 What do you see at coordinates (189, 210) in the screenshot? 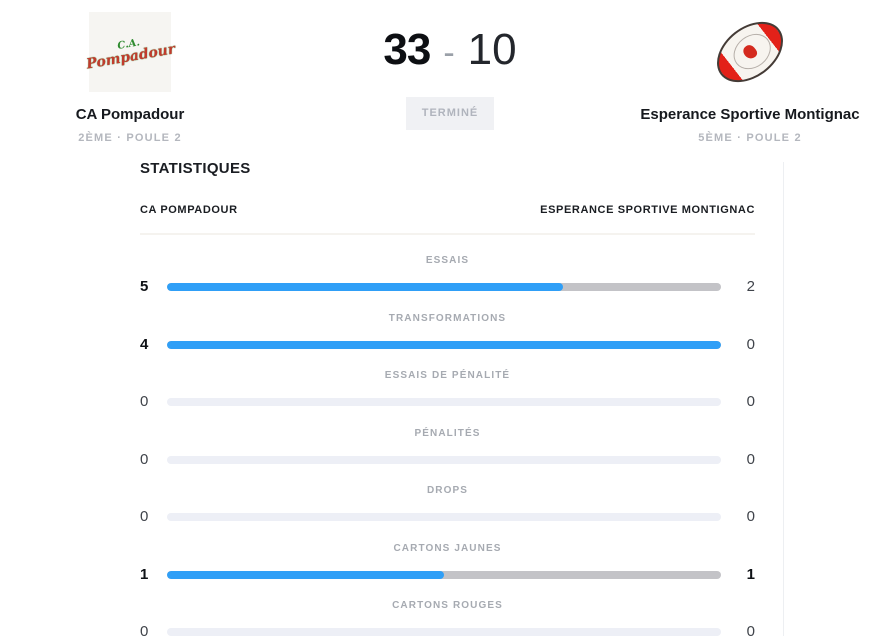
I see `home-column-header: CA POMPADOUR` at bounding box center [189, 210].